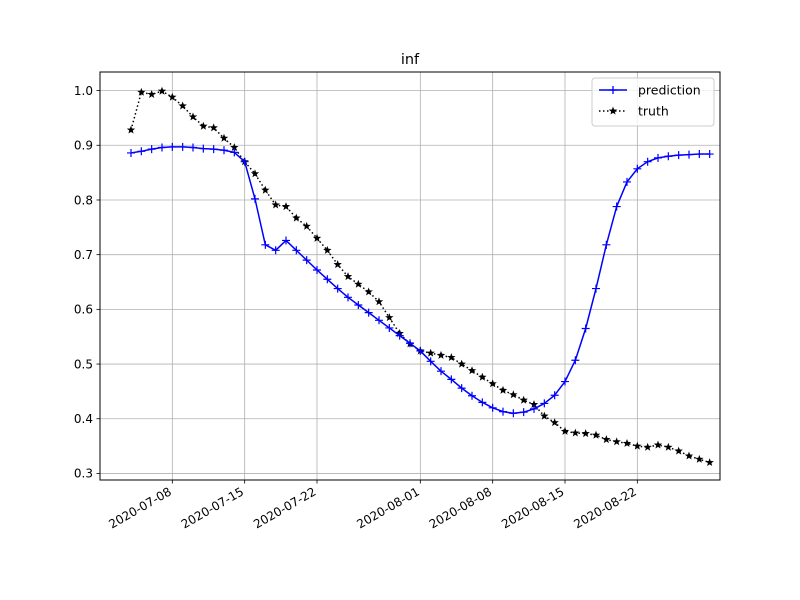 This screenshot has height=600, width=800. I want to click on y-tick-label: 0.5, so click(83, 364).